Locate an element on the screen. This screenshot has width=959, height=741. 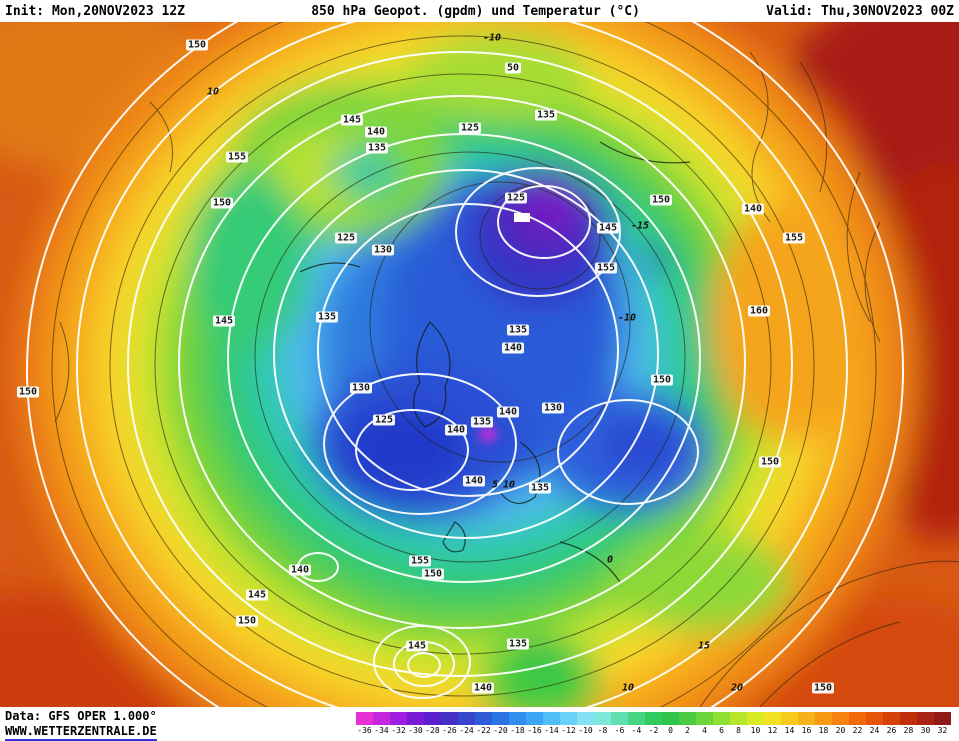
colorbar-cell: 16 is located at coordinates (806, 724).